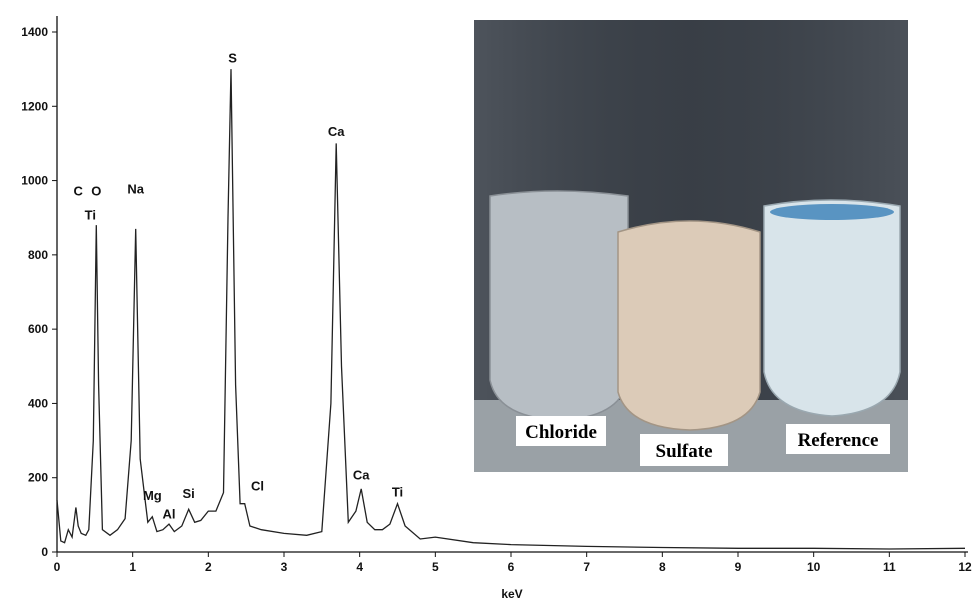  What do you see at coordinates (38, 403) in the screenshot?
I see `y-tick-label: 400` at bounding box center [38, 403].